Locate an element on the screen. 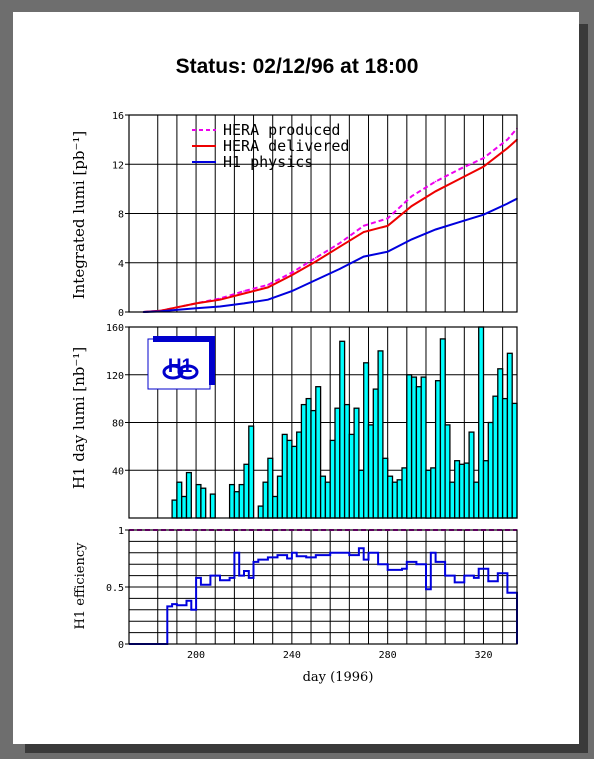 This screenshot has width=594, height=759. page-shadow-bottom is located at coordinates (306, 748).